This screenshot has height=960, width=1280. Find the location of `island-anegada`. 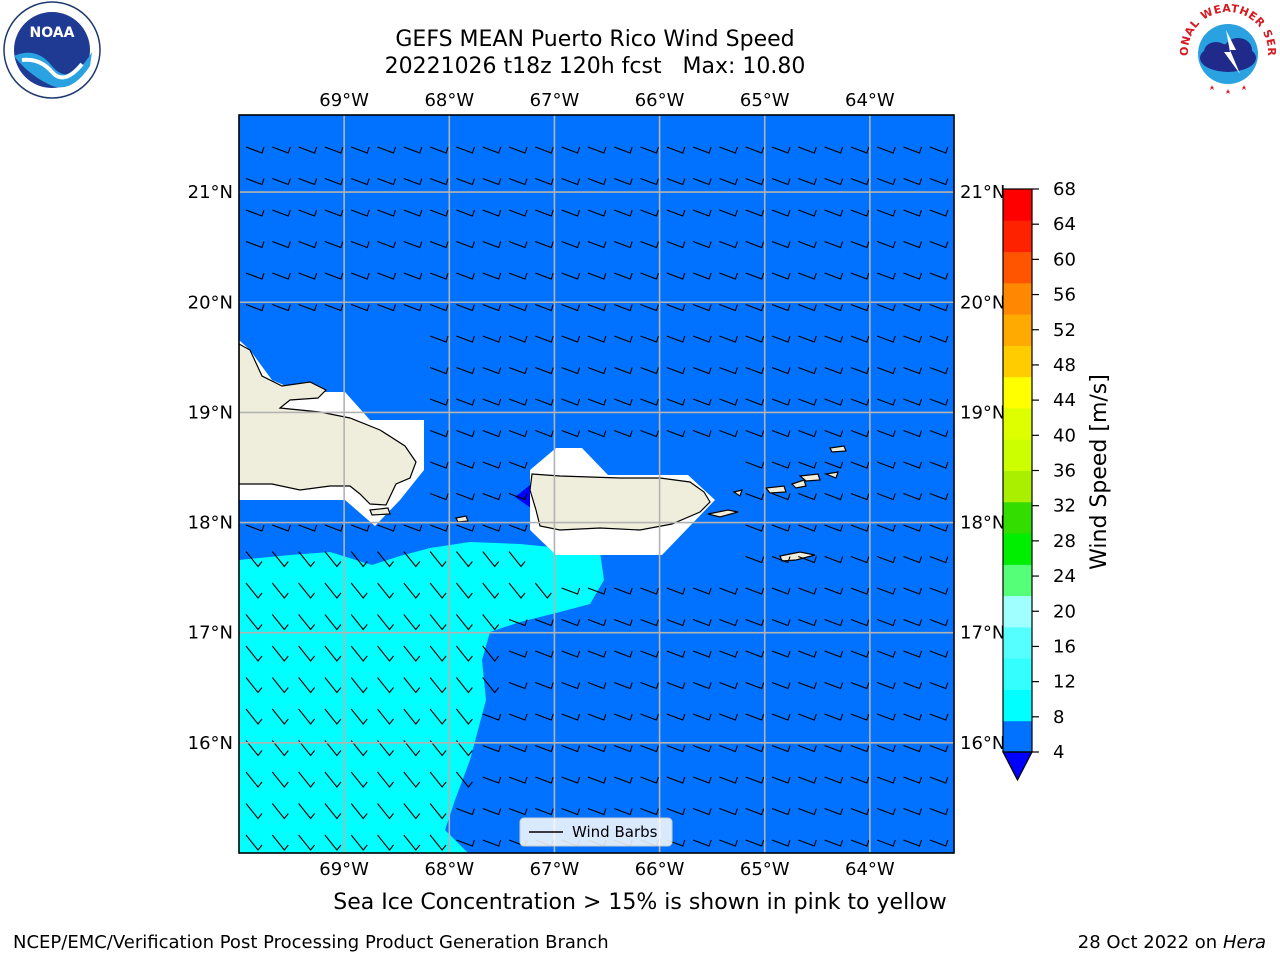

island-anegada is located at coordinates (838, 449).